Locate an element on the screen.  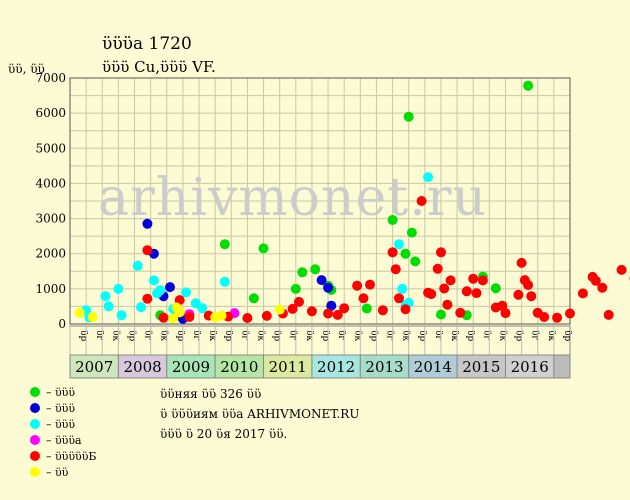
y-tick-label: 2000 is located at coordinates (50, 254).